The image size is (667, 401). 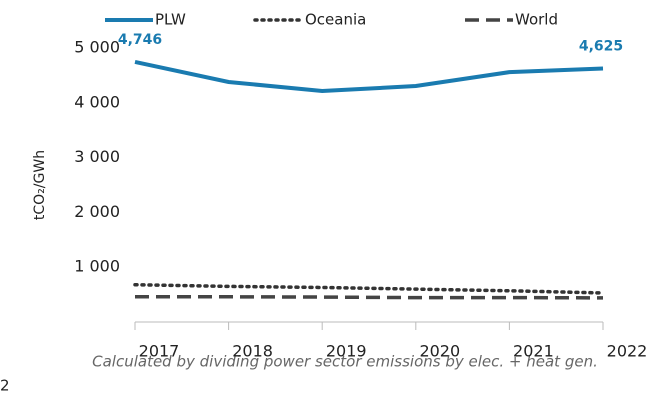 What do you see at coordinates (601, 47) in the screenshot?
I see `data-label: 4,625` at bounding box center [601, 47].